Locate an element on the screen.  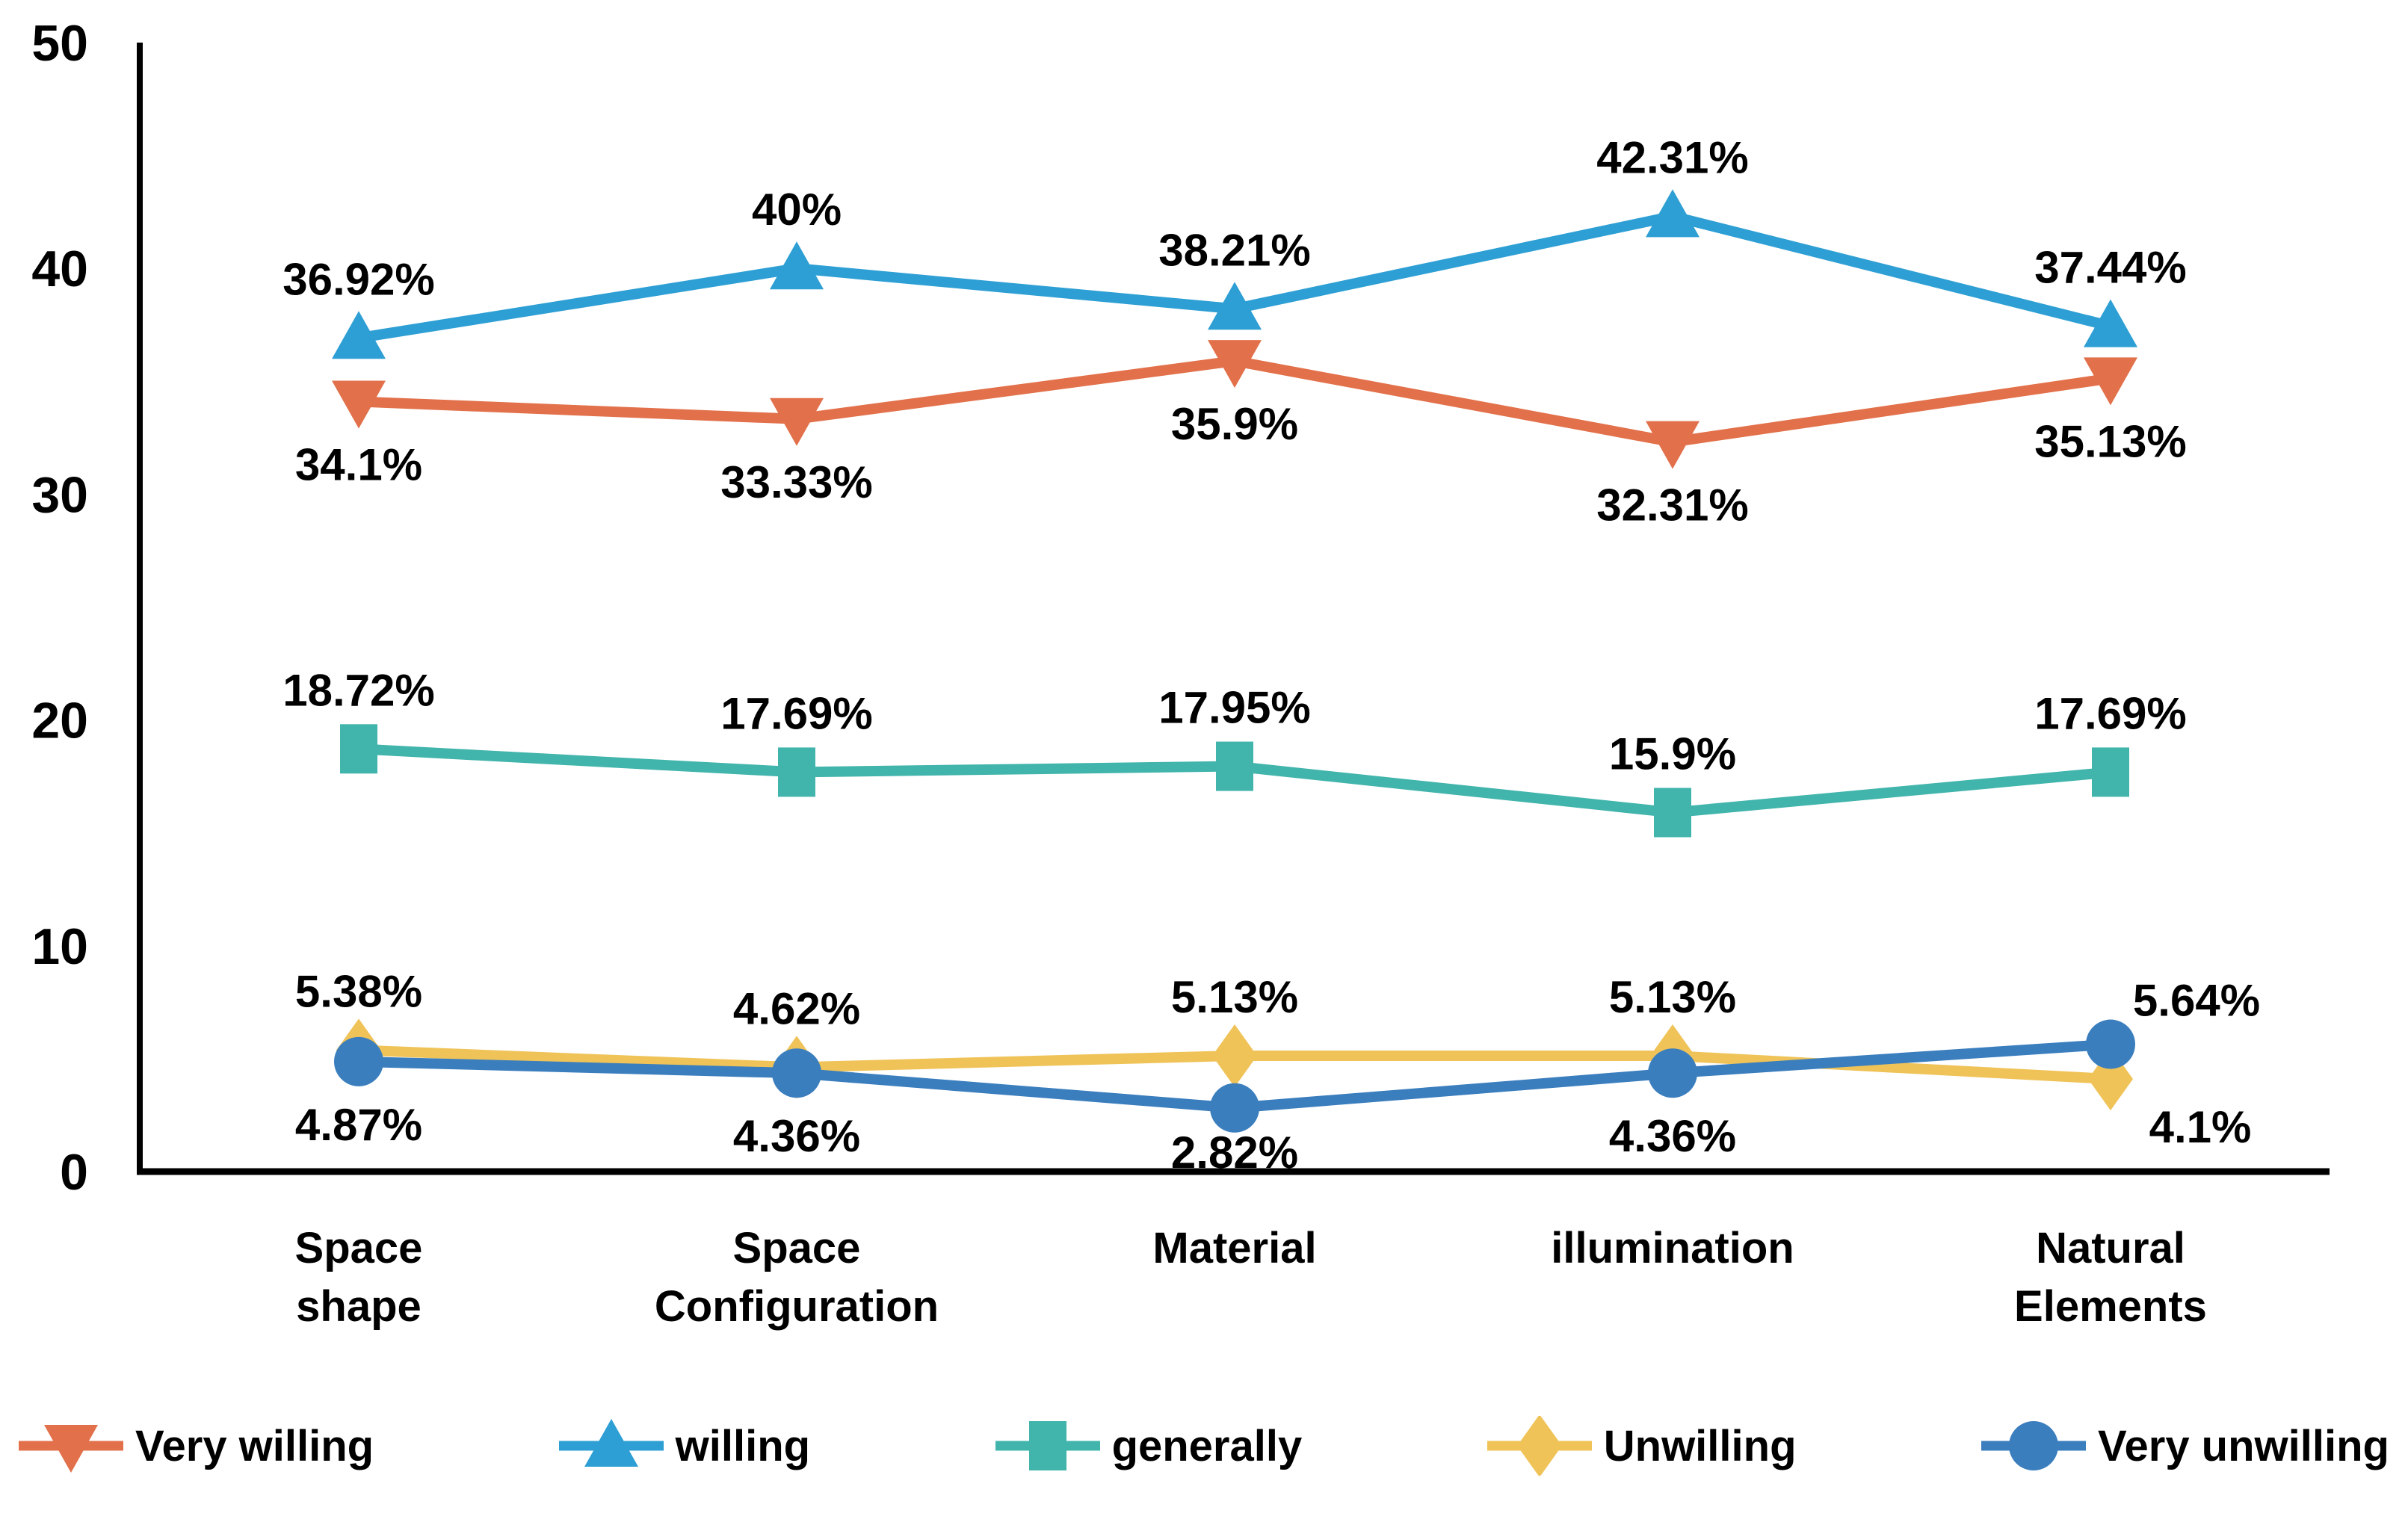
x-category-label-illumination: illumination is located at coordinates (1672, 1248).